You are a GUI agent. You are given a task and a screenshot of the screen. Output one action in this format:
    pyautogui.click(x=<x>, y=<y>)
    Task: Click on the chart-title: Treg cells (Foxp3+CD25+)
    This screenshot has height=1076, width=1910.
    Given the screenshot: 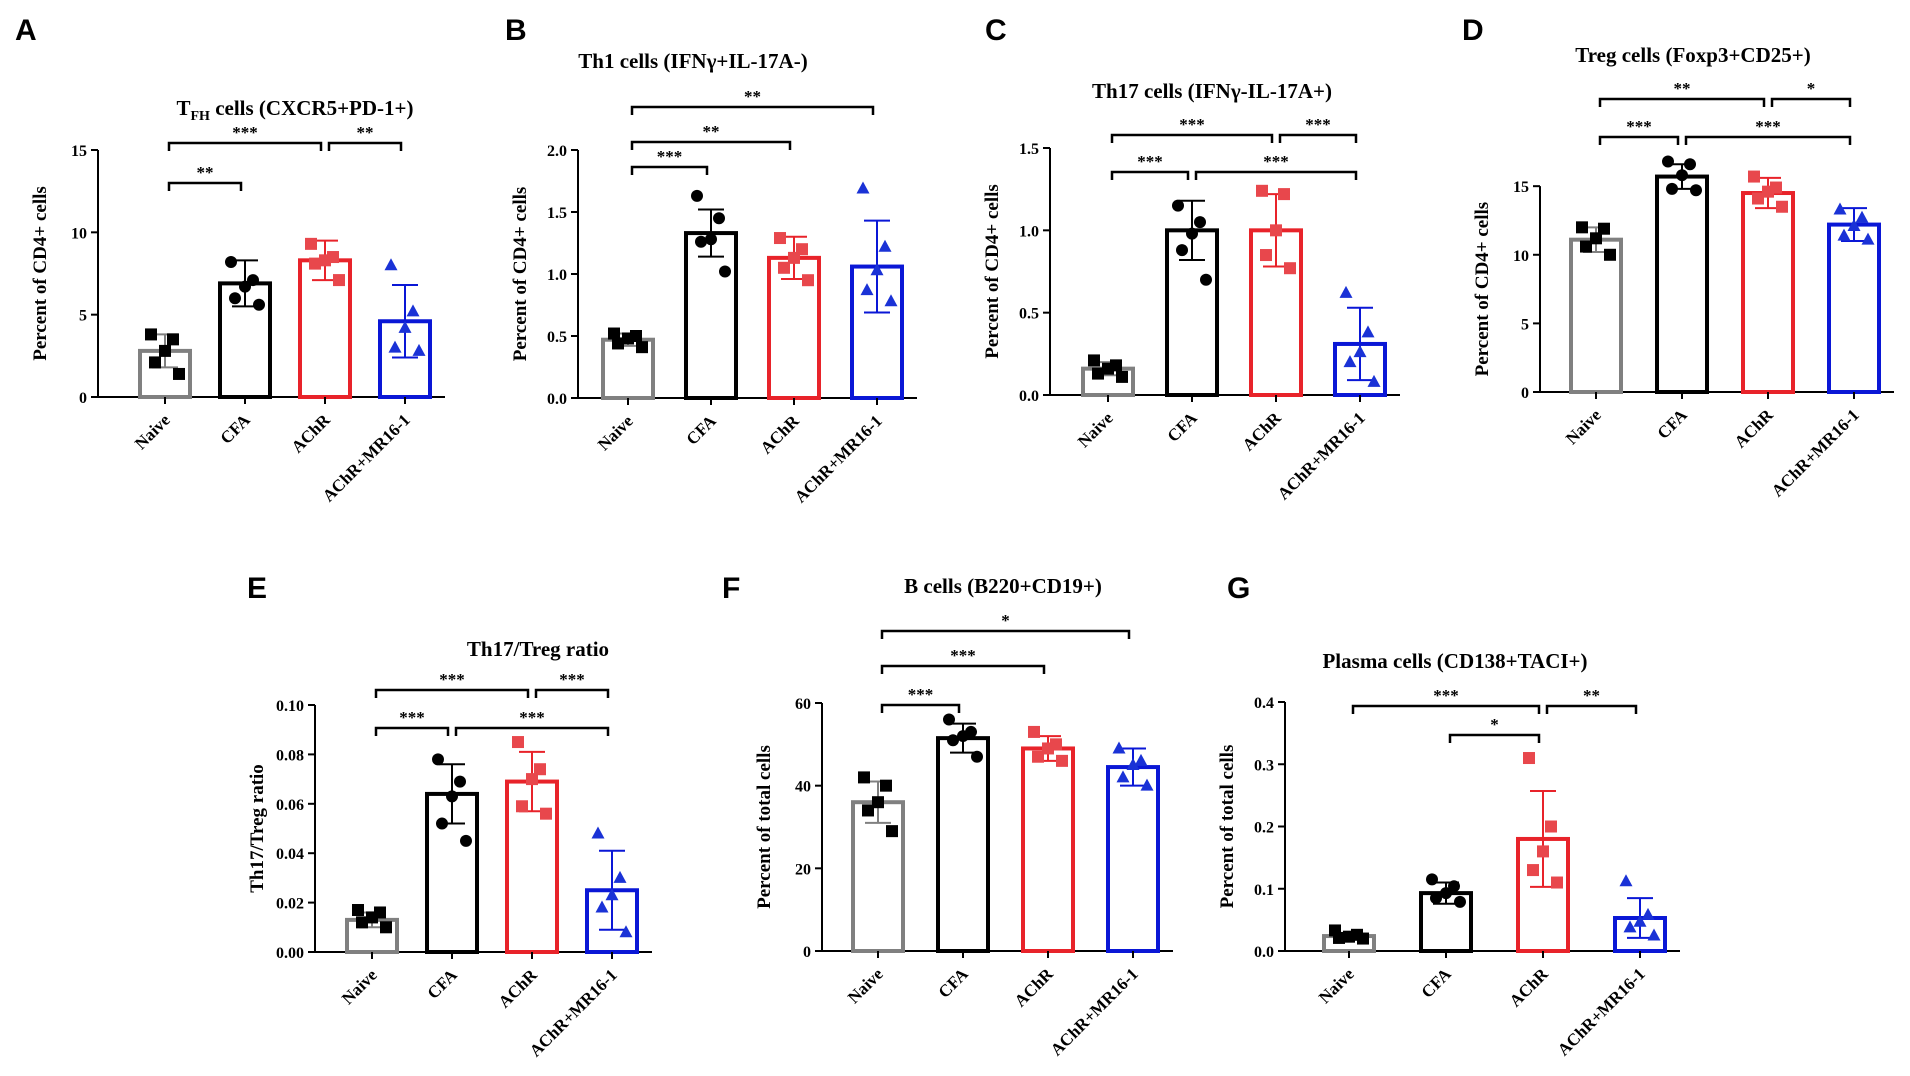 What is the action you would take?
    pyautogui.click(x=1692, y=55)
    